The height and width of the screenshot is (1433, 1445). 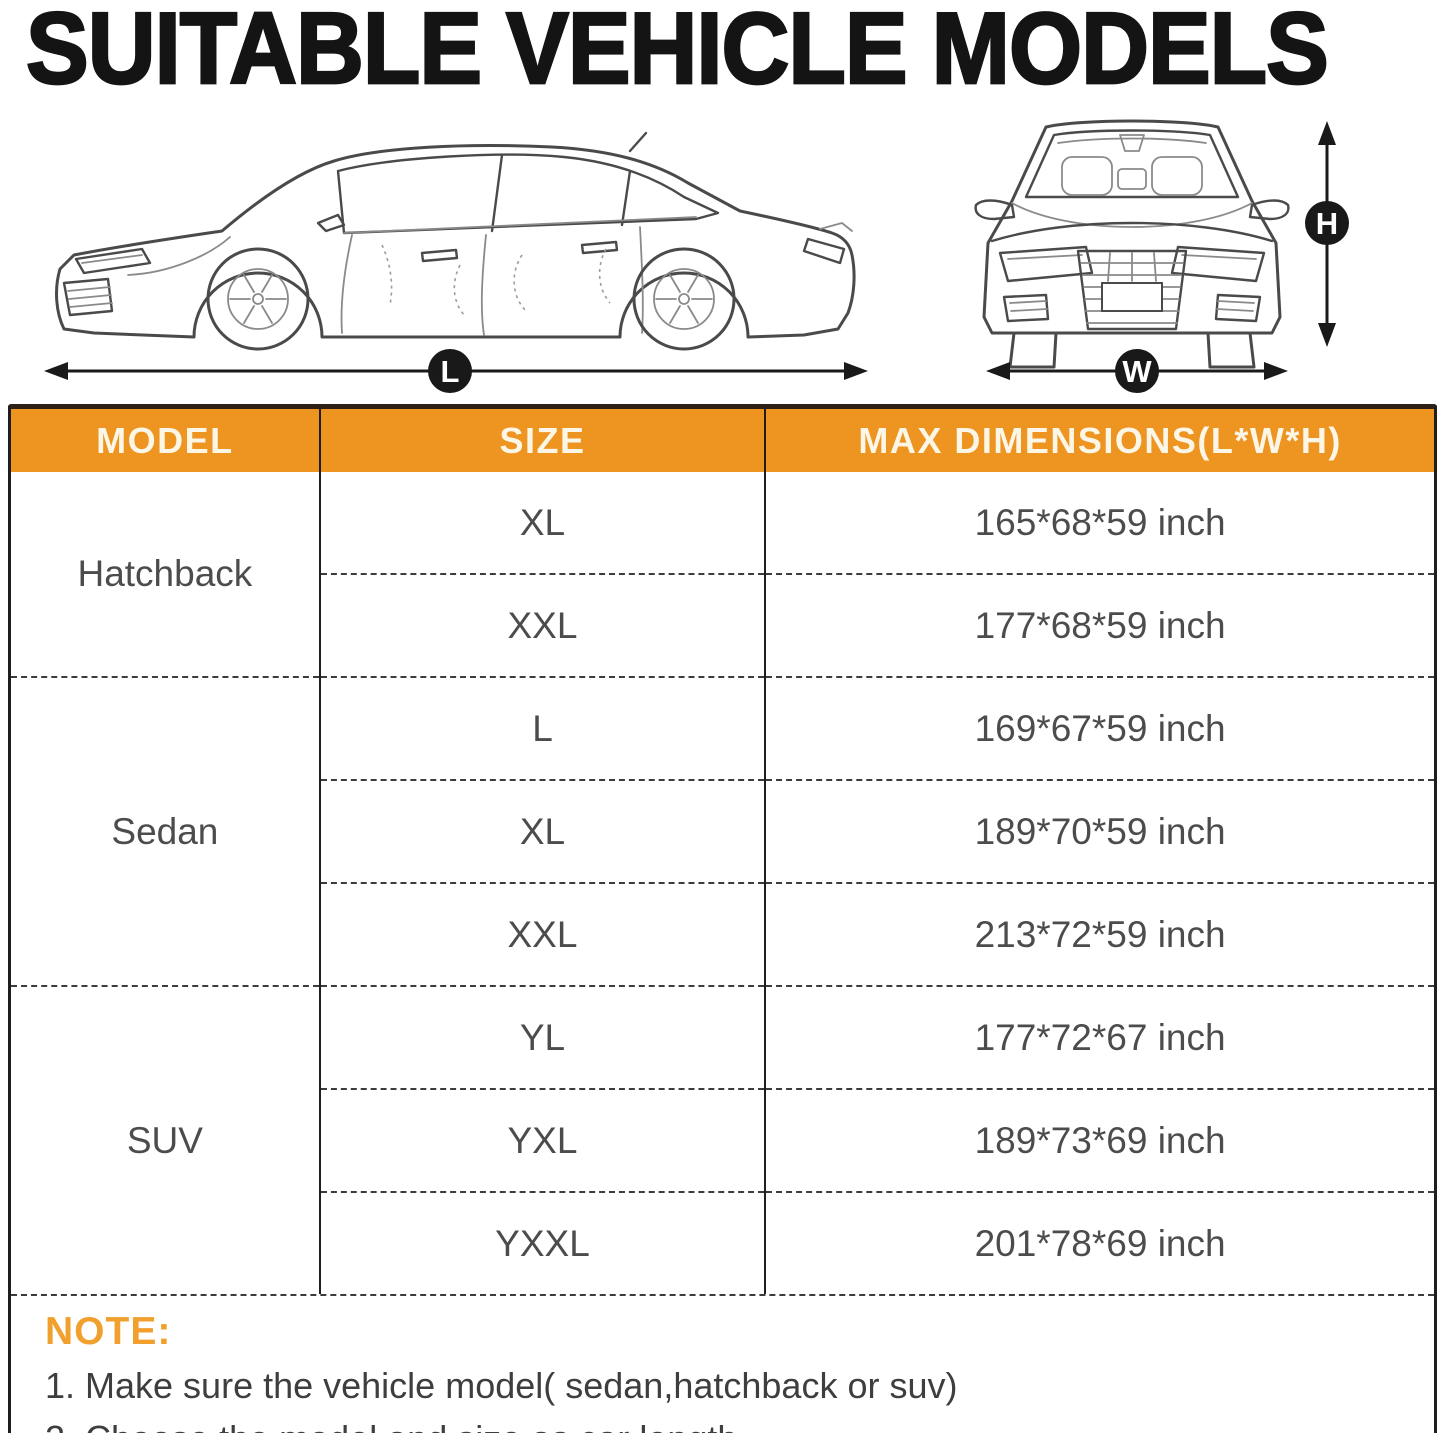 What do you see at coordinates (1045, 257) in the screenshot?
I see `car-headlight-left-line` at bounding box center [1045, 257].